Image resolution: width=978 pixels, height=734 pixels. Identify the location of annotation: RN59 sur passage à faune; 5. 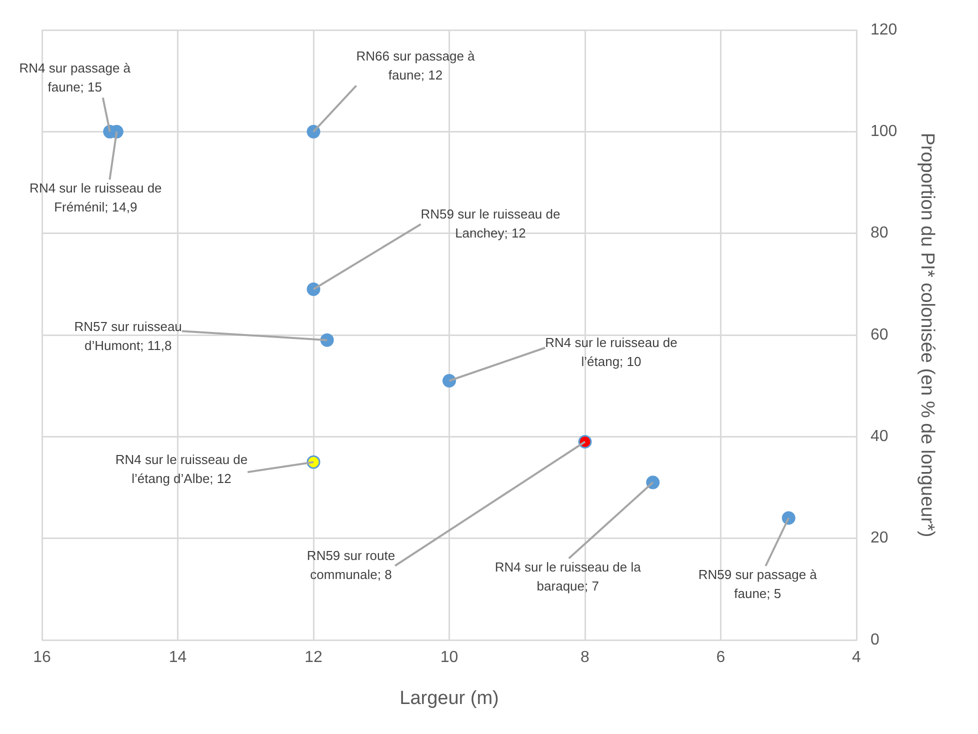
(758, 584).